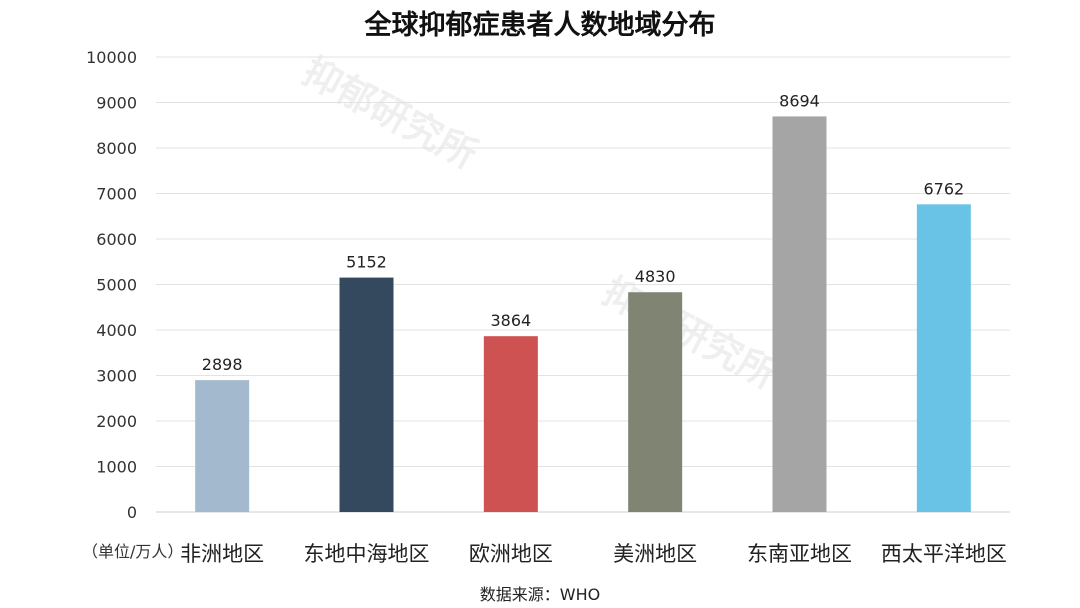 Image resolution: width=1080 pixels, height=608 pixels. I want to click on x-category-label: 东南亚地区, so click(799, 554).